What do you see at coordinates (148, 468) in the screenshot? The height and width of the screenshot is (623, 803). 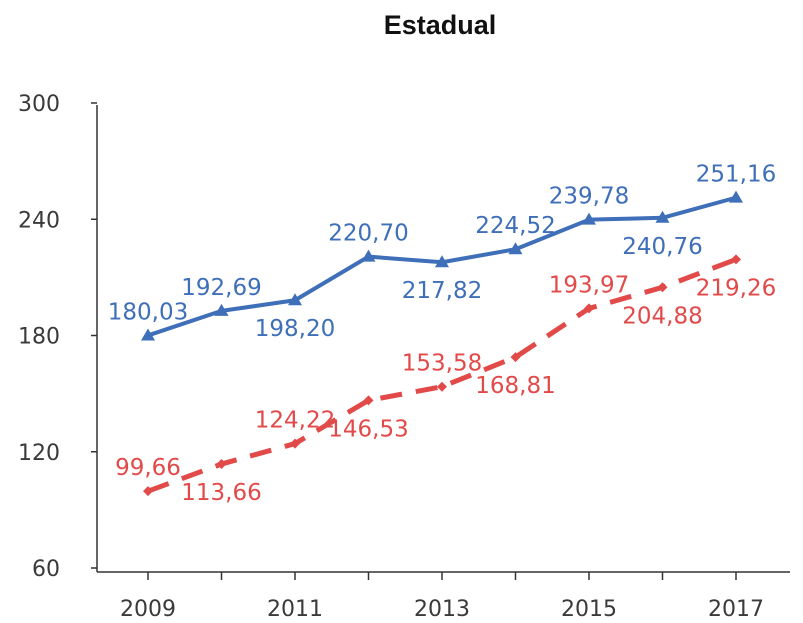 I see `data-label: 99,66` at bounding box center [148, 468].